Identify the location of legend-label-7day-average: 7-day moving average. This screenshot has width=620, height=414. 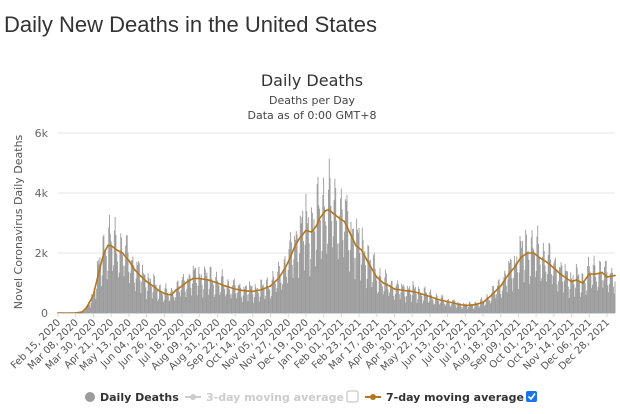
(455, 397).